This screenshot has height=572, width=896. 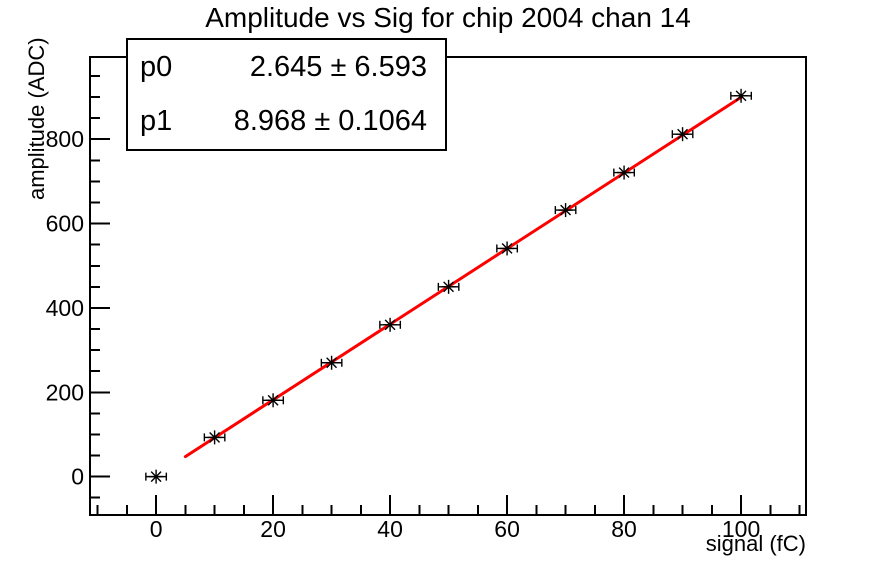 I want to click on x-tick-label: 0, so click(x=156, y=529).